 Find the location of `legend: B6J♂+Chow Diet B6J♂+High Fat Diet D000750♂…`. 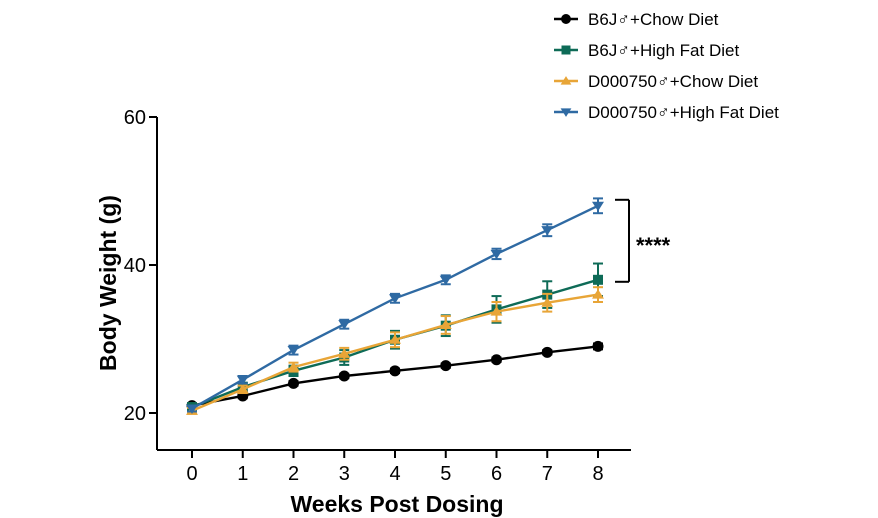

legend: B6J♂+Chow Diet B6J♂+High Fat Diet D000750♂… is located at coordinates (666, 66).